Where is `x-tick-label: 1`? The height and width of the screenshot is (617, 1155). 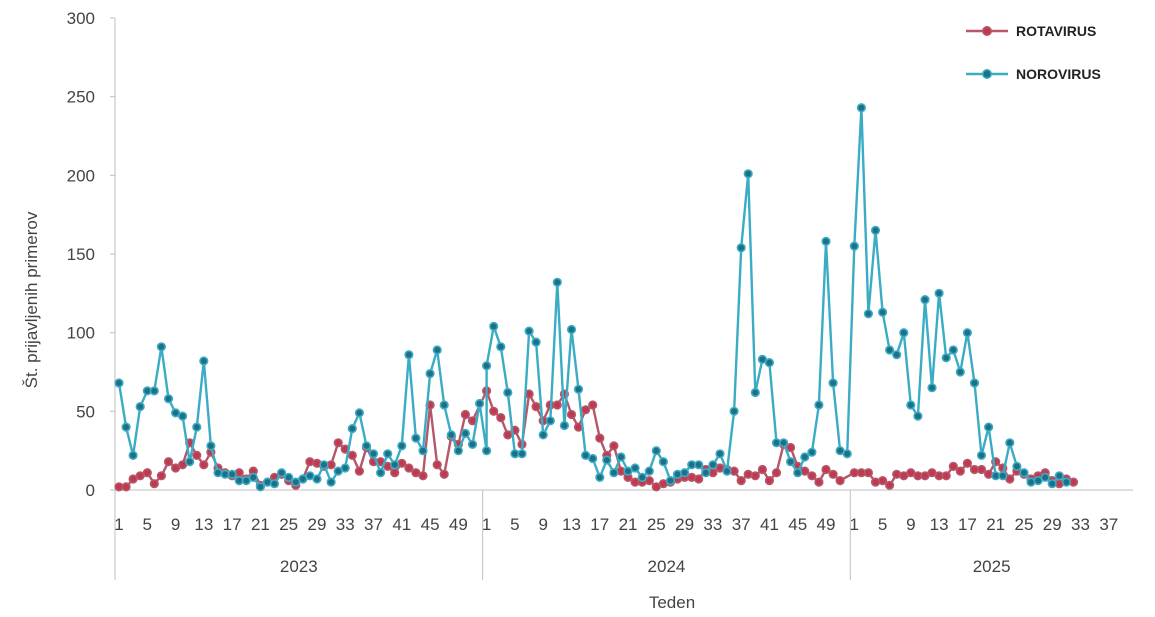 x-tick-label: 1 is located at coordinates (486, 524).